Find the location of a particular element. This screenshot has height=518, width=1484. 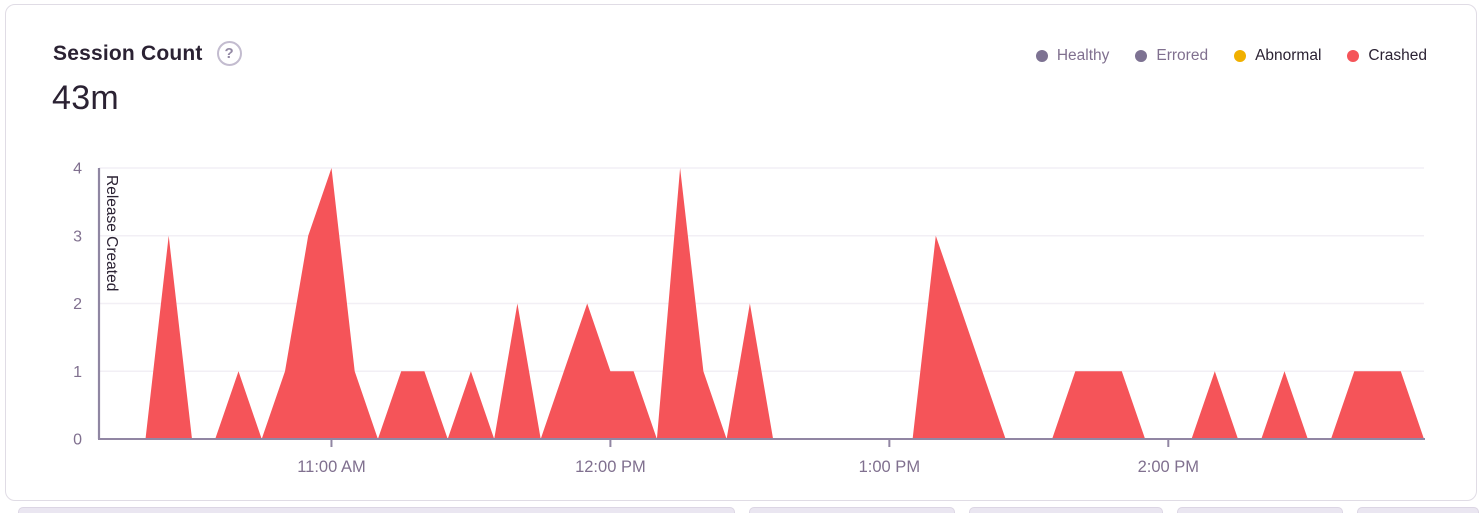

legend-item-label: Crashed is located at coordinates (1397, 55).